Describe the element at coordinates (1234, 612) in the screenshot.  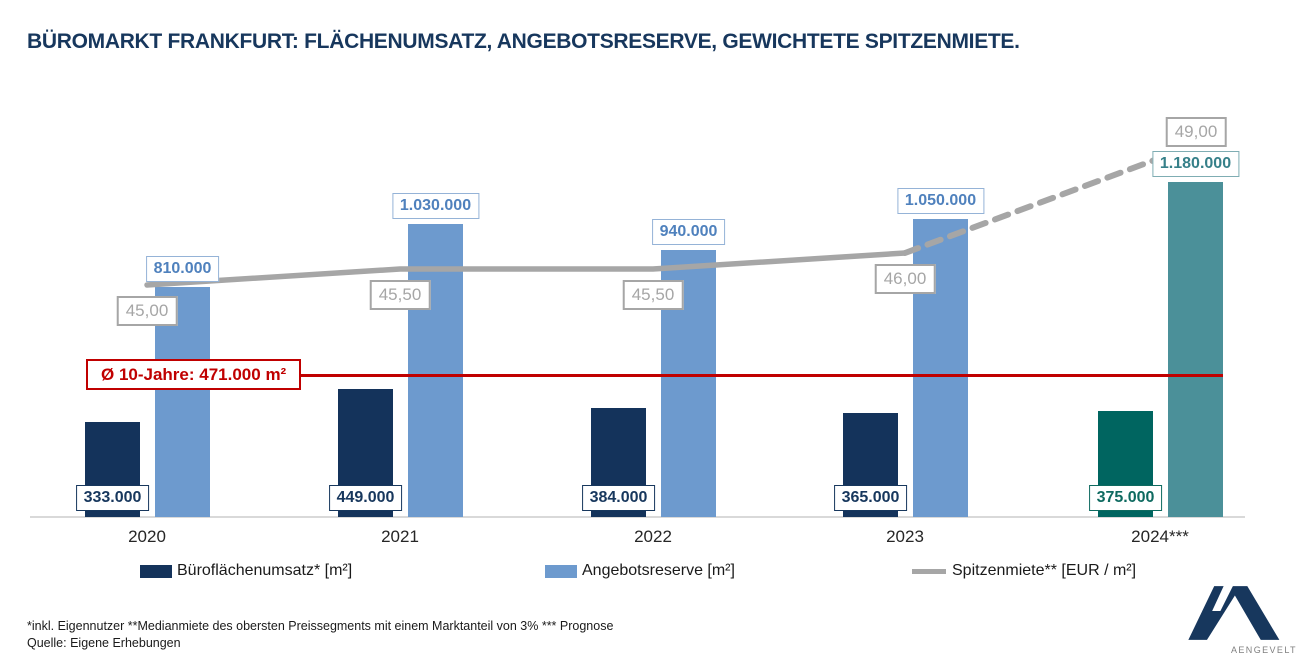
I see `aengevelt-logo-icon` at that location.